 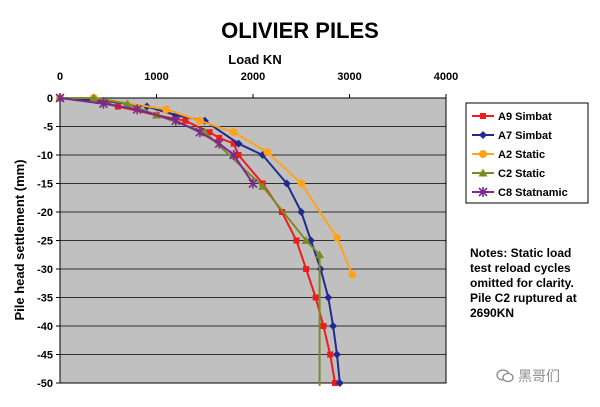 What do you see at coordinates (525, 117) in the screenshot?
I see `legend-label: A9 Simbat` at bounding box center [525, 117].